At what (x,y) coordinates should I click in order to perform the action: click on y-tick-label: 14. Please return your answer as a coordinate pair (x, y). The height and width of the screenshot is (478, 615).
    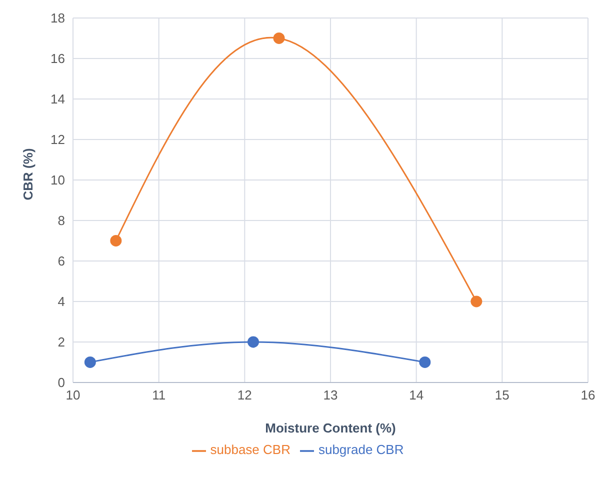
    Looking at the image, I should click on (57, 99).